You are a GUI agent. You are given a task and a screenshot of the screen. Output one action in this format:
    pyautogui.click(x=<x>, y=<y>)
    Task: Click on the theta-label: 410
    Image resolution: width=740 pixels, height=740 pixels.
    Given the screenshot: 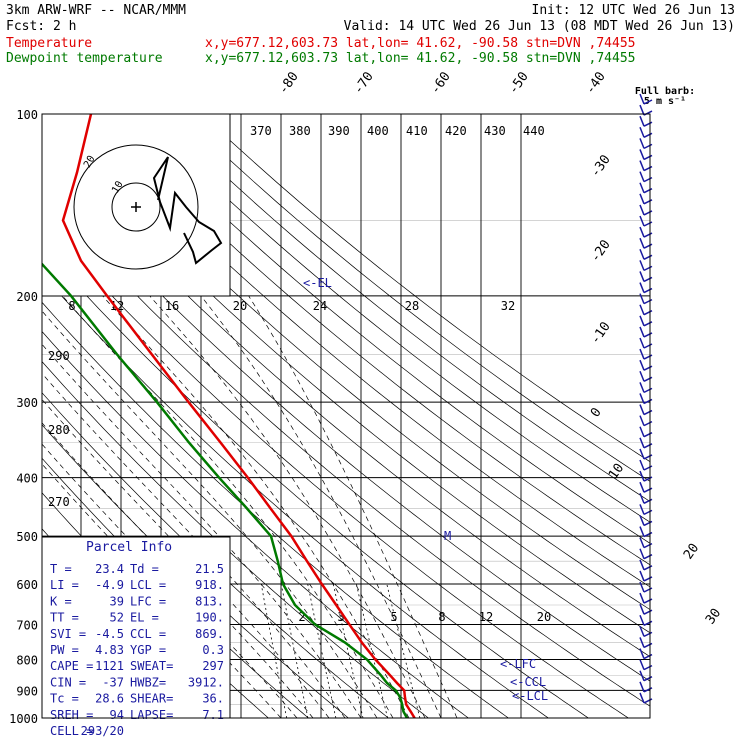 What is the action you would take?
    pyautogui.click(x=417, y=131)
    